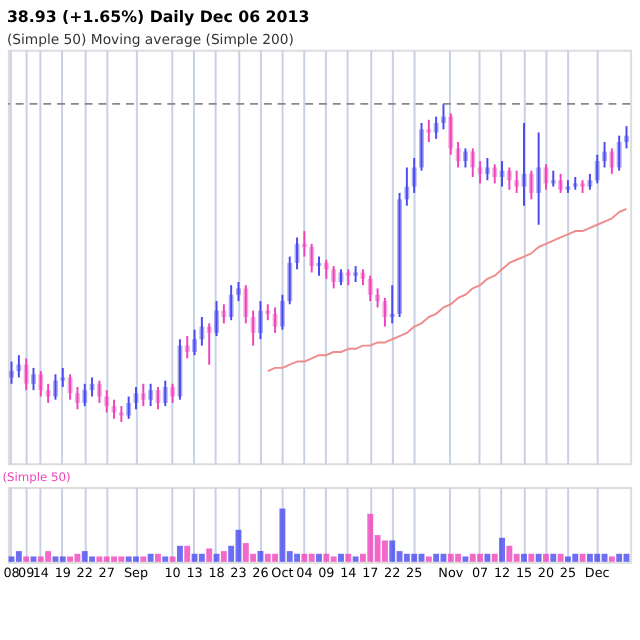  Describe the element at coordinates (158, 17) in the screenshot. I see `chart-title: 38.93 (+1.65%) Daily Dec 06 2013` at that location.